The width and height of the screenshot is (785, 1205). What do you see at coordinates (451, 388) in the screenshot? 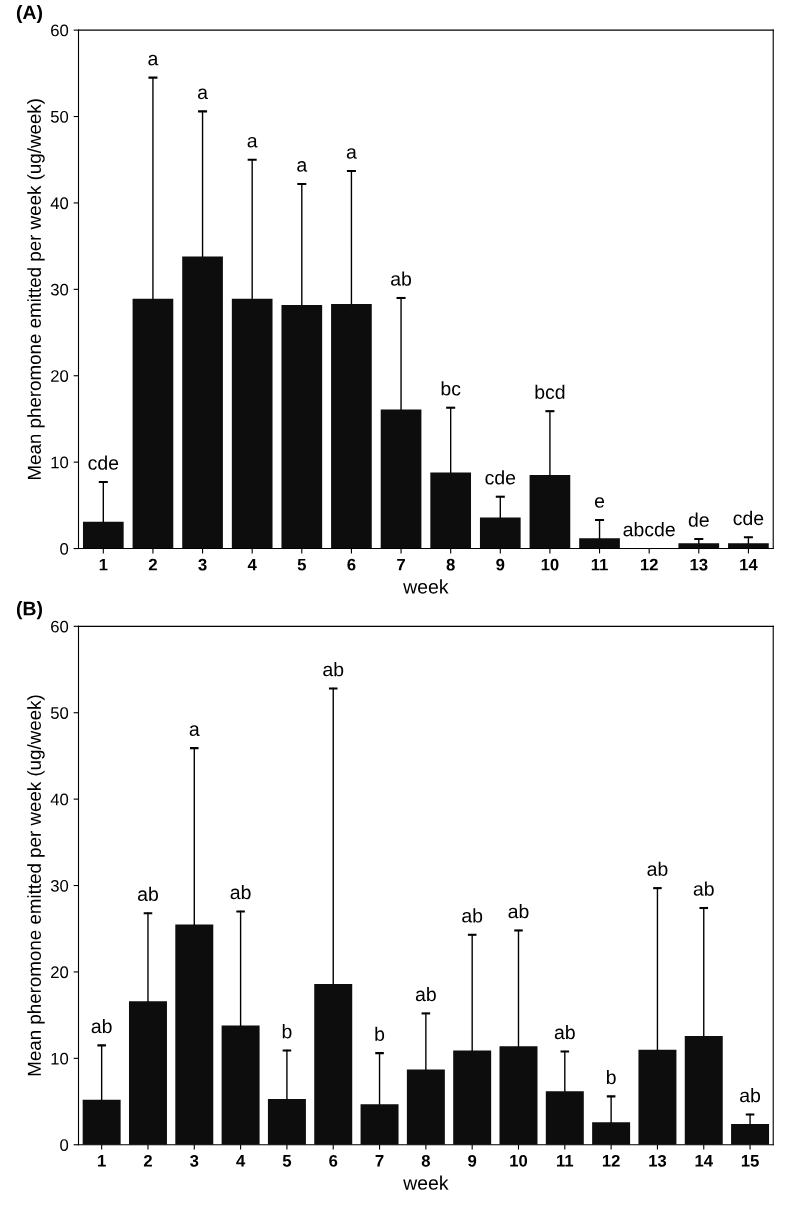
I see `annotation: bc` at bounding box center [451, 388].